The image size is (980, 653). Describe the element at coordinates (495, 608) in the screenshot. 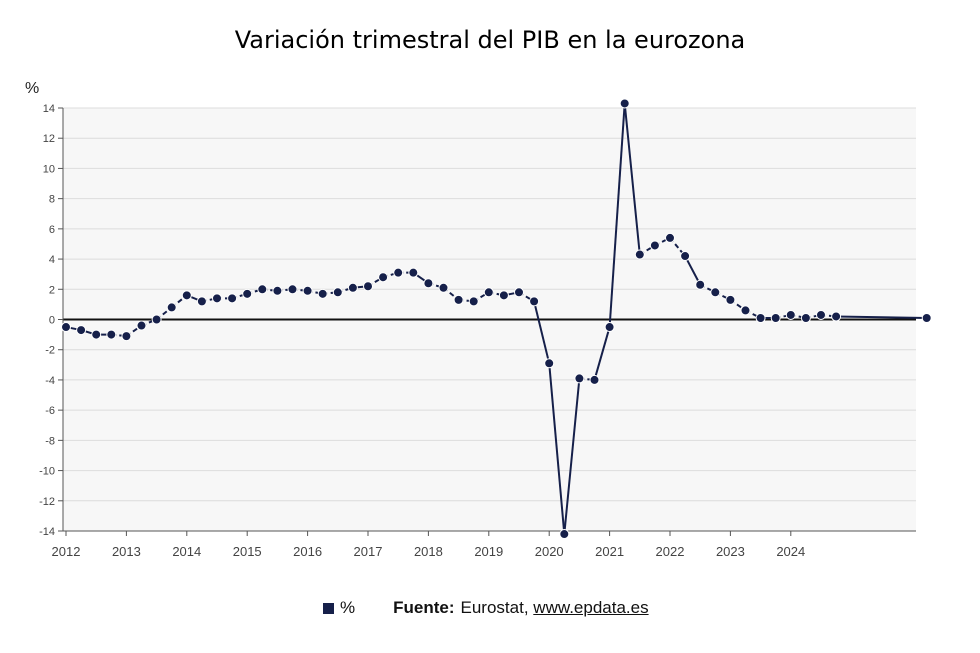

I see `source-org: Eurostat,` at that location.